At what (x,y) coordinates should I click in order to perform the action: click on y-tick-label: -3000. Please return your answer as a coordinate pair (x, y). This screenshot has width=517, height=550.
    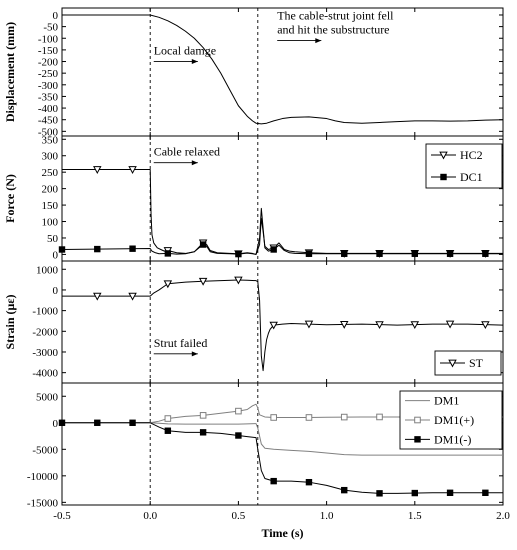
    Looking at the image, I should click on (45, 353).